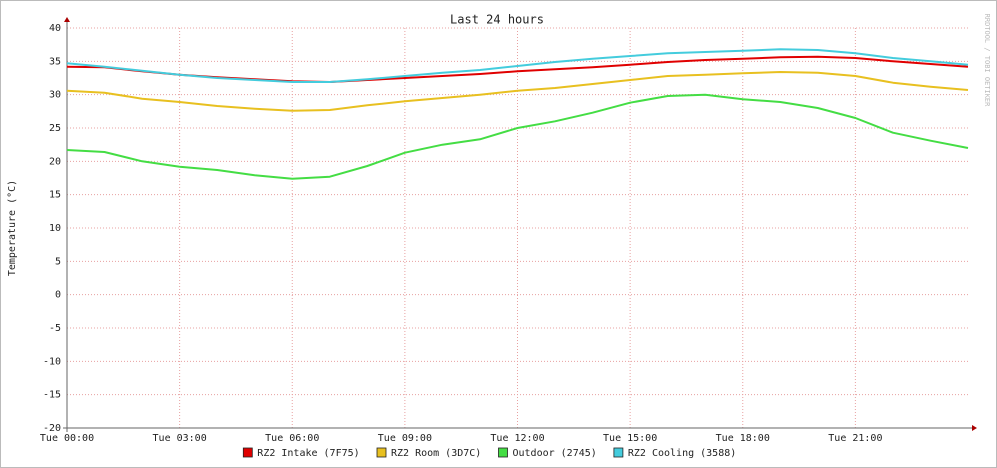  What do you see at coordinates (55, 228) in the screenshot?
I see `y-tick-label: 10` at bounding box center [55, 228].